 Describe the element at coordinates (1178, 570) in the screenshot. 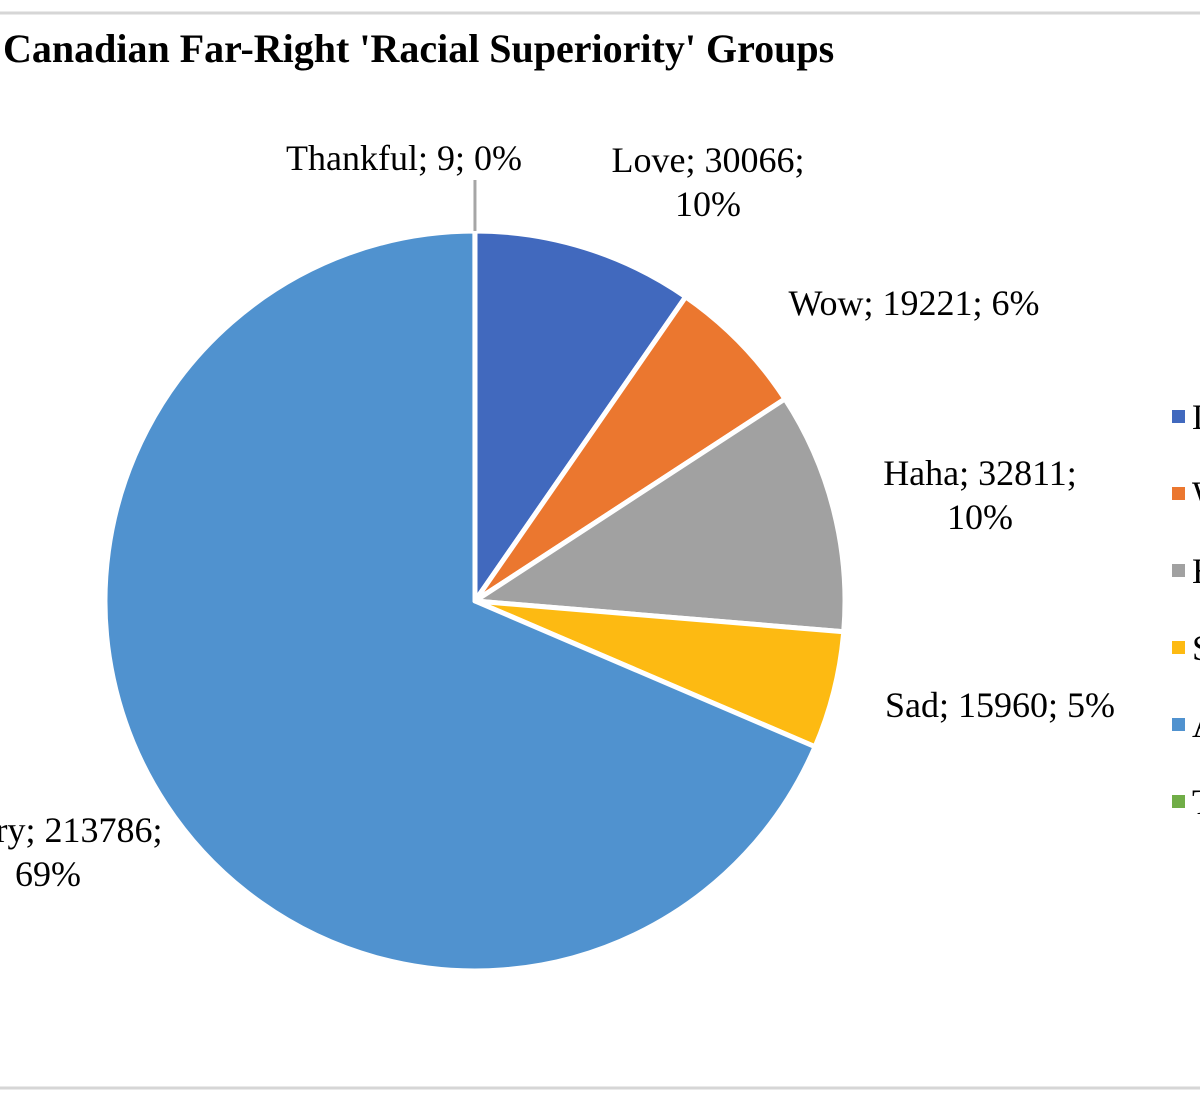

I see `legend-swatch-haha` at that location.